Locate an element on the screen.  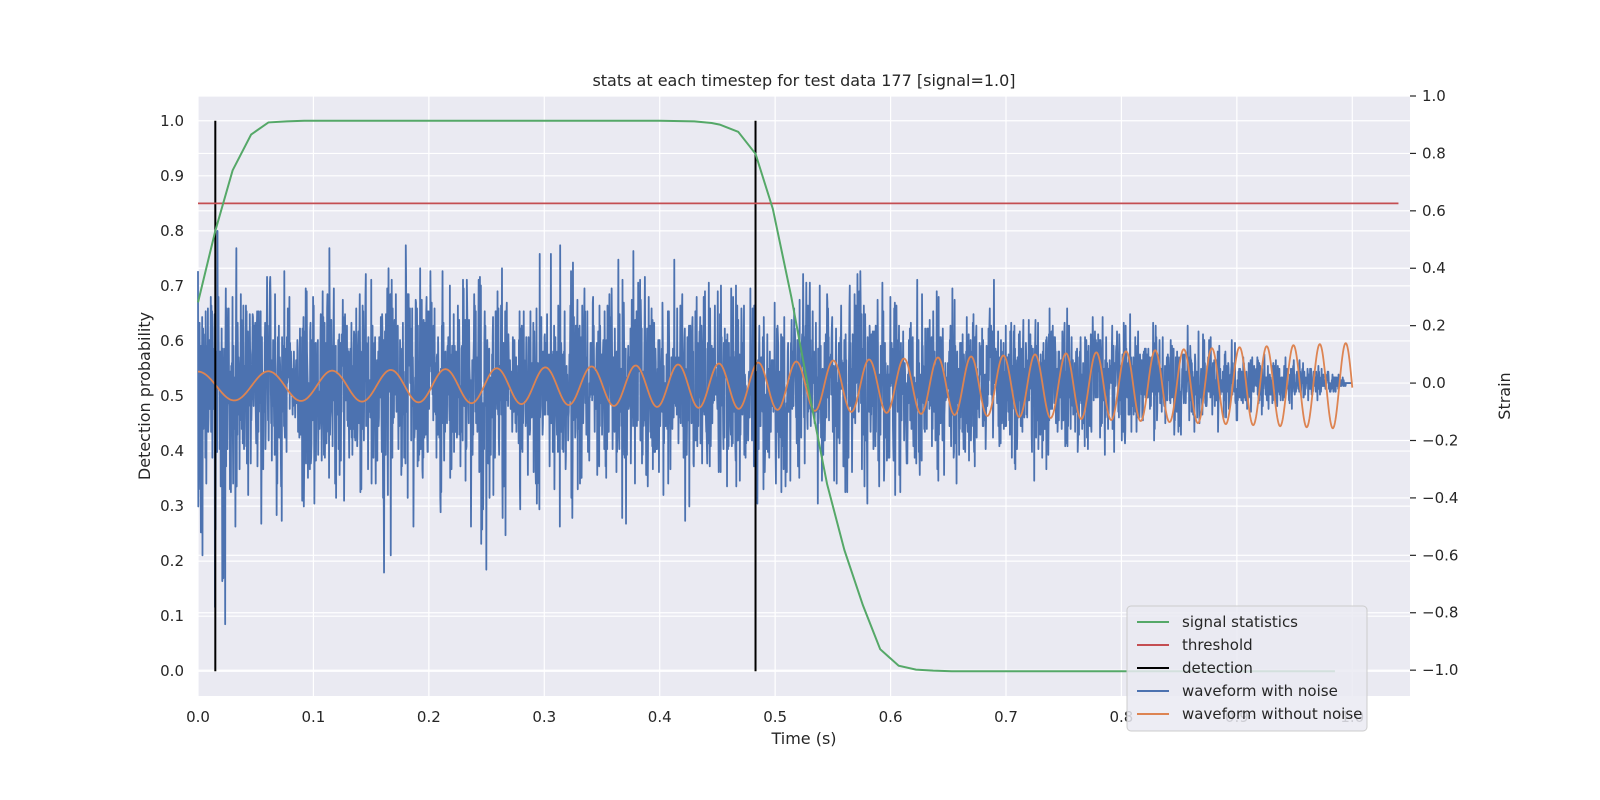
y2-tick-label: −0.4 is located at coordinates (1440, 498).